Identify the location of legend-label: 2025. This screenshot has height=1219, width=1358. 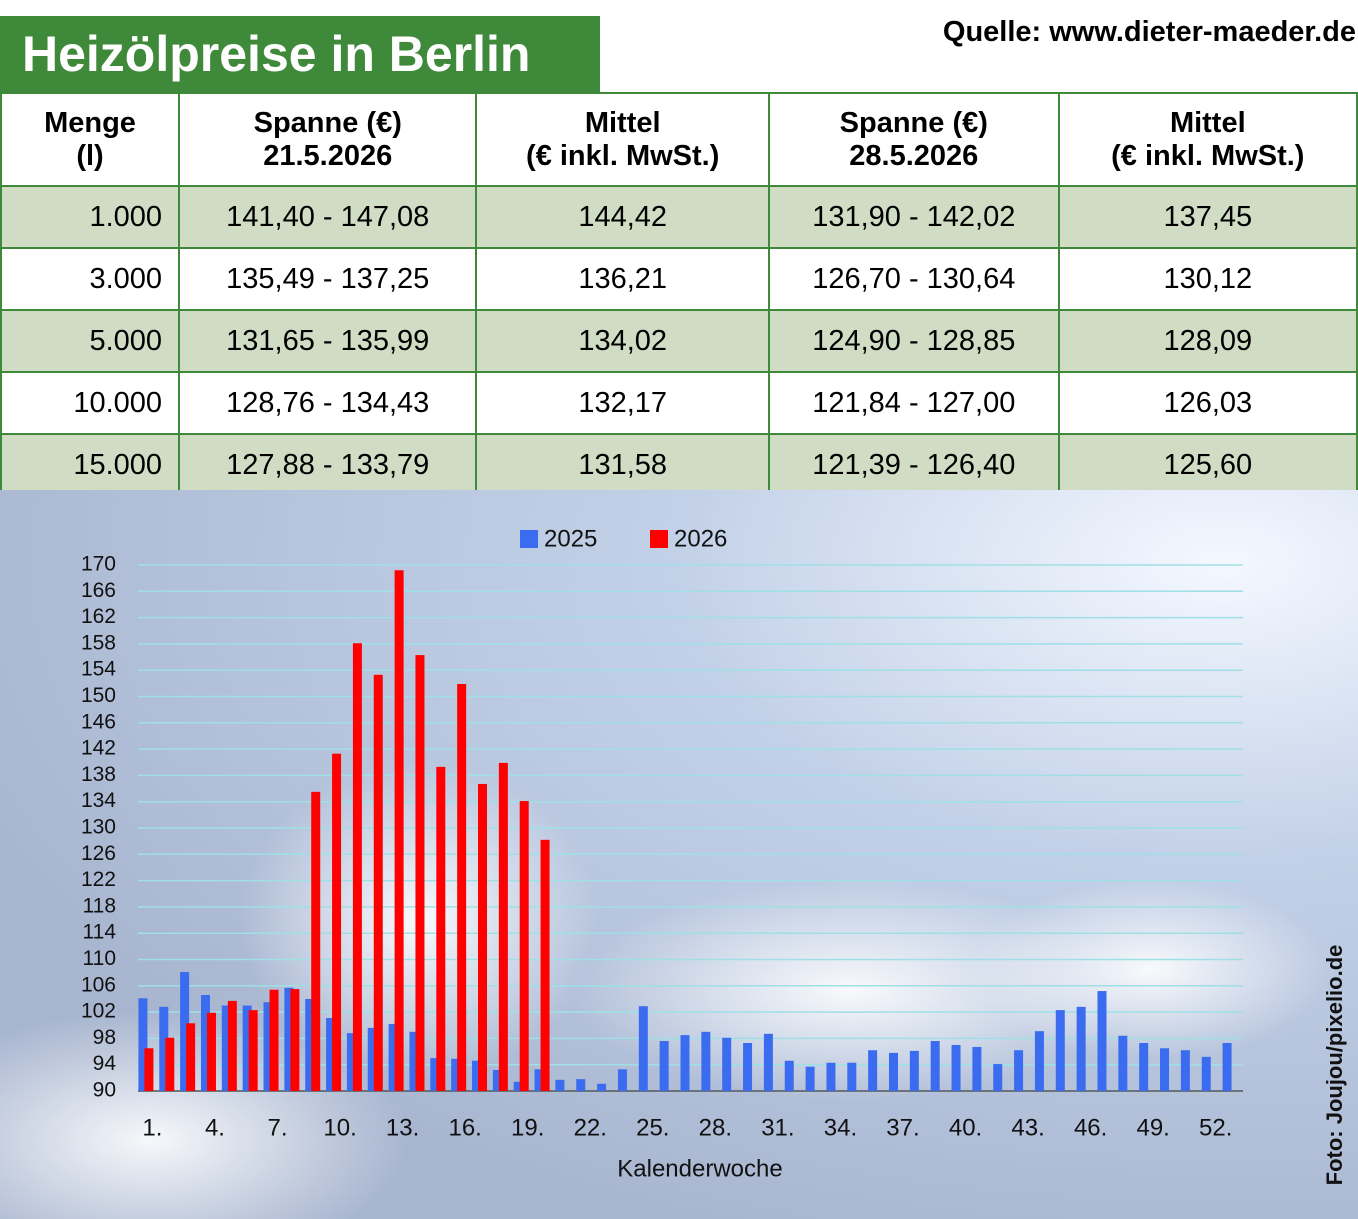
(570, 538).